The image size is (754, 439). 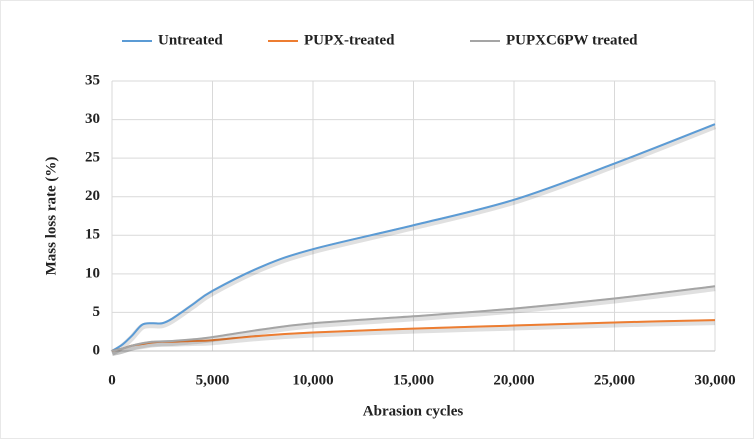 I want to click on x-tick-label: 0, so click(x=112, y=380).